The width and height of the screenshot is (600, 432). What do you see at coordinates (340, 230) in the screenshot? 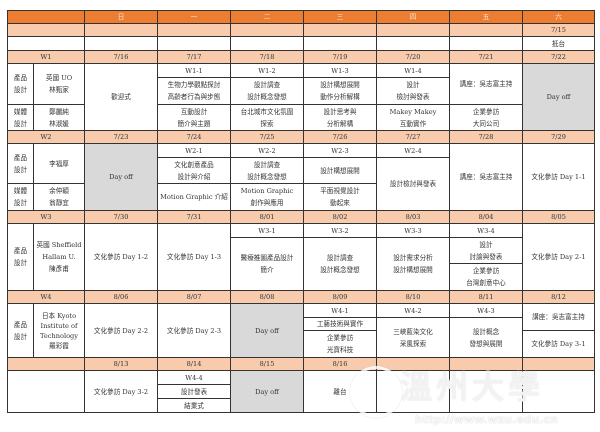
I see `session-code: W3-2` at bounding box center [340, 230].